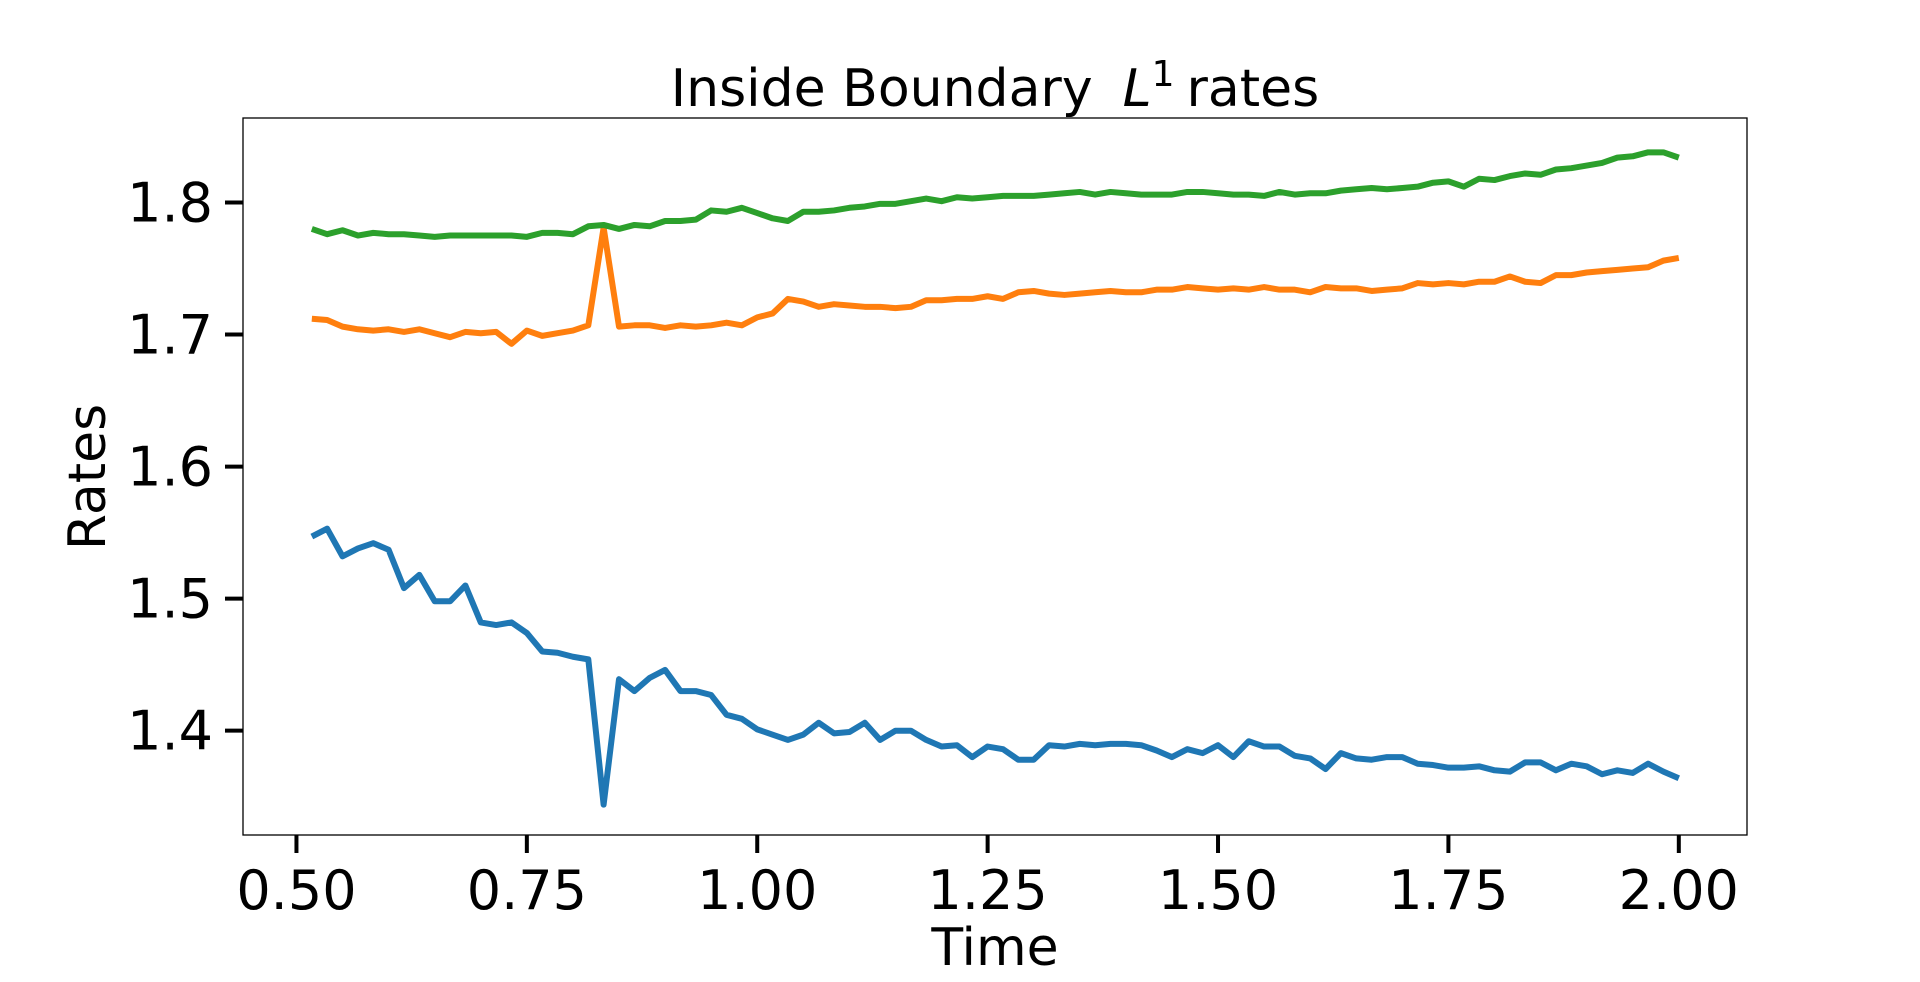 Image resolution: width=1920 pixels, height=982 pixels. I want to click on x-tick-label: 0.75, so click(527, 890).